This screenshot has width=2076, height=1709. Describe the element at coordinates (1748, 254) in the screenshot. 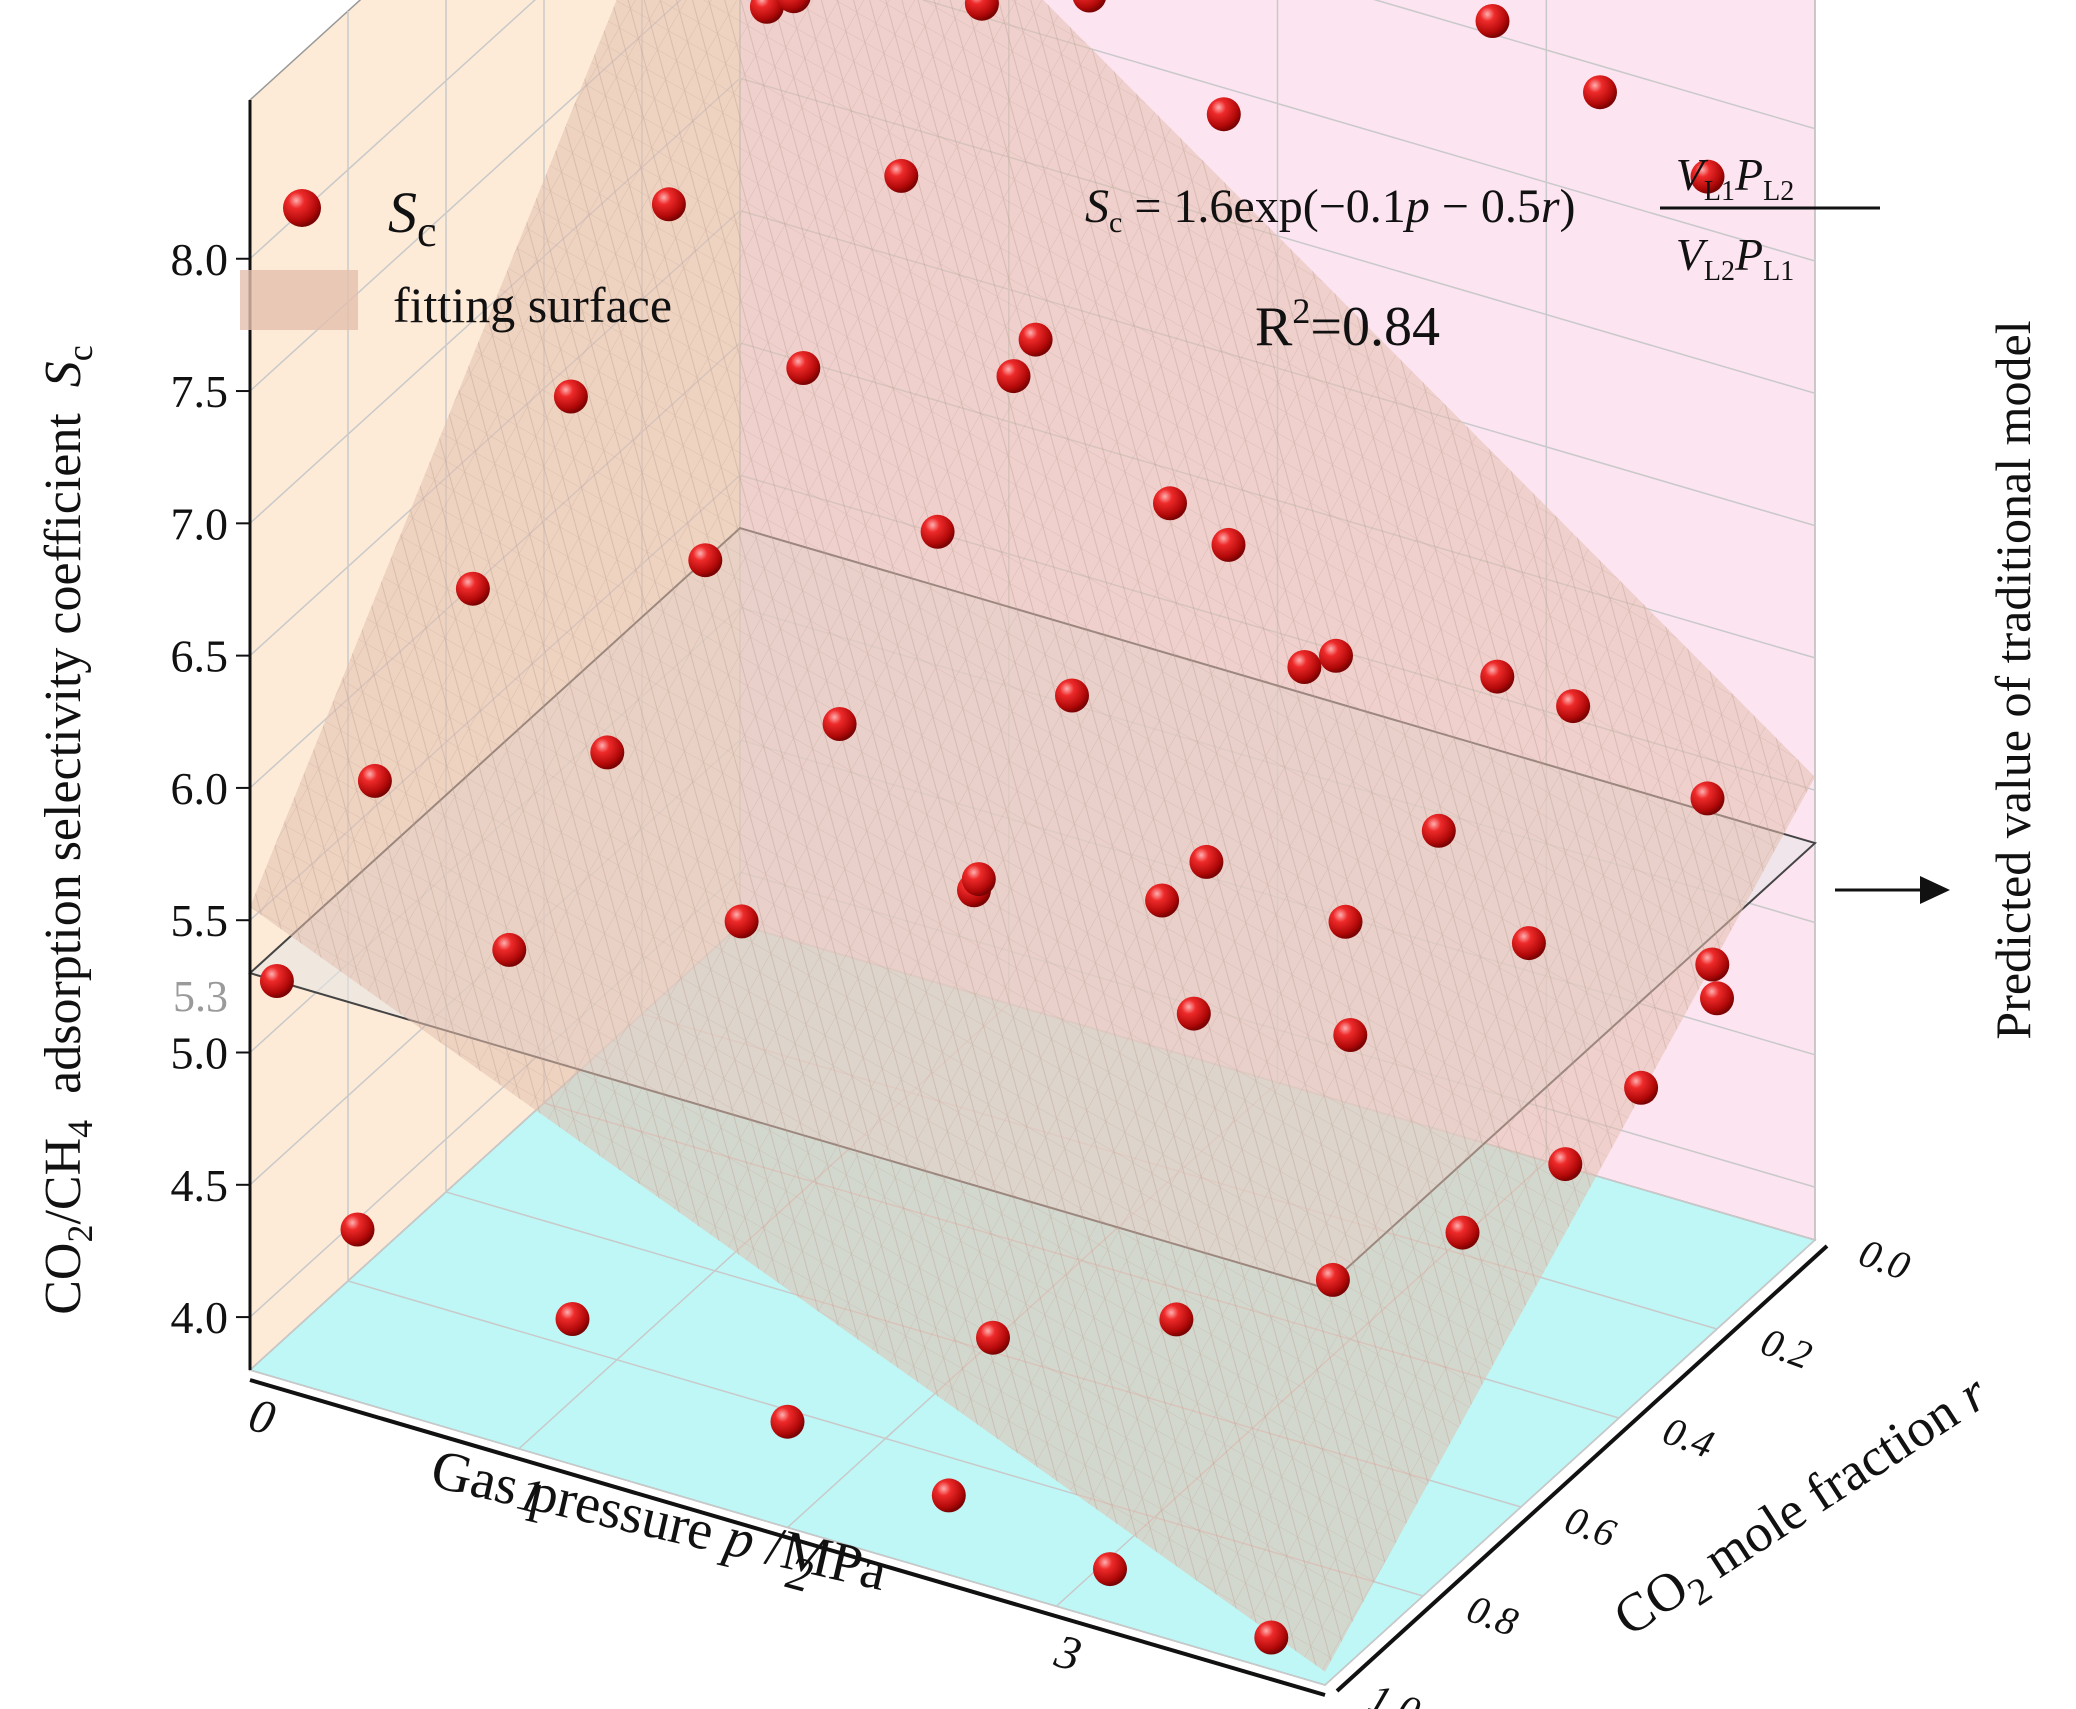

I see `den-p: P` at that location.